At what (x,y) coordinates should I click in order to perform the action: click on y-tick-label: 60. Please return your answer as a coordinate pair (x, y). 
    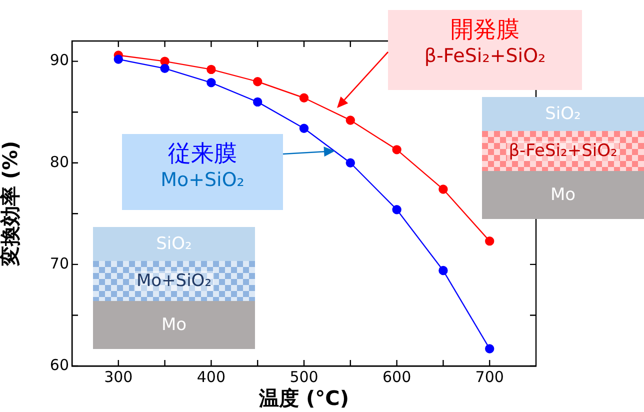
    Looking at the image, I should click on (59, 365).